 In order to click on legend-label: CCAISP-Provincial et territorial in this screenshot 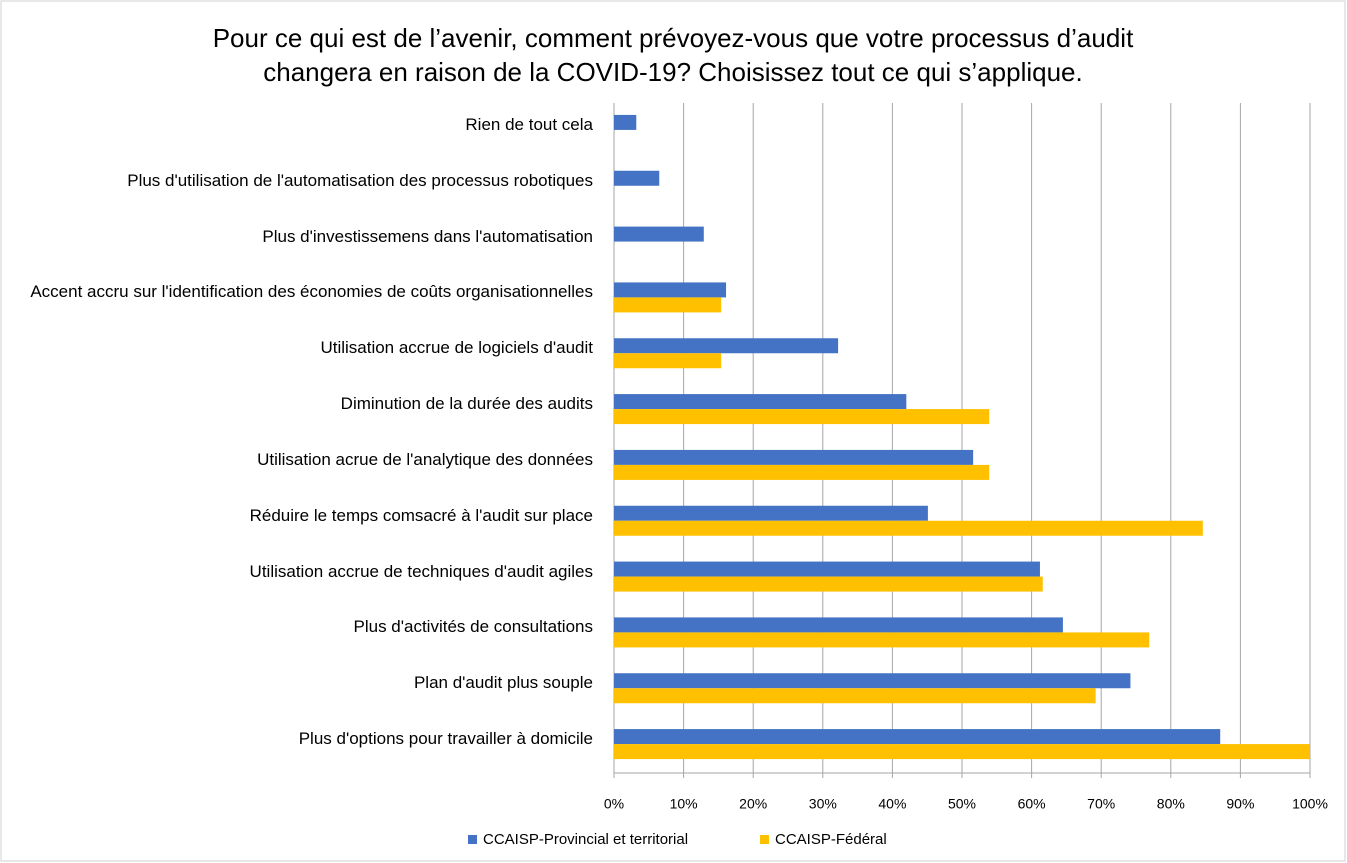, I will do `click(585, 839)`.